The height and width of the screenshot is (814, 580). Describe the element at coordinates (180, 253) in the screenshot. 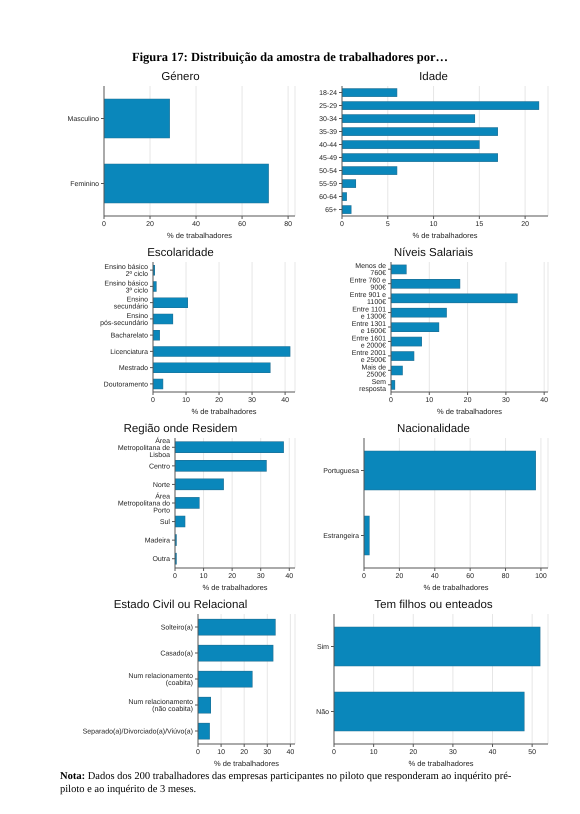

I see `chart-title: Escolaridade` at that location.